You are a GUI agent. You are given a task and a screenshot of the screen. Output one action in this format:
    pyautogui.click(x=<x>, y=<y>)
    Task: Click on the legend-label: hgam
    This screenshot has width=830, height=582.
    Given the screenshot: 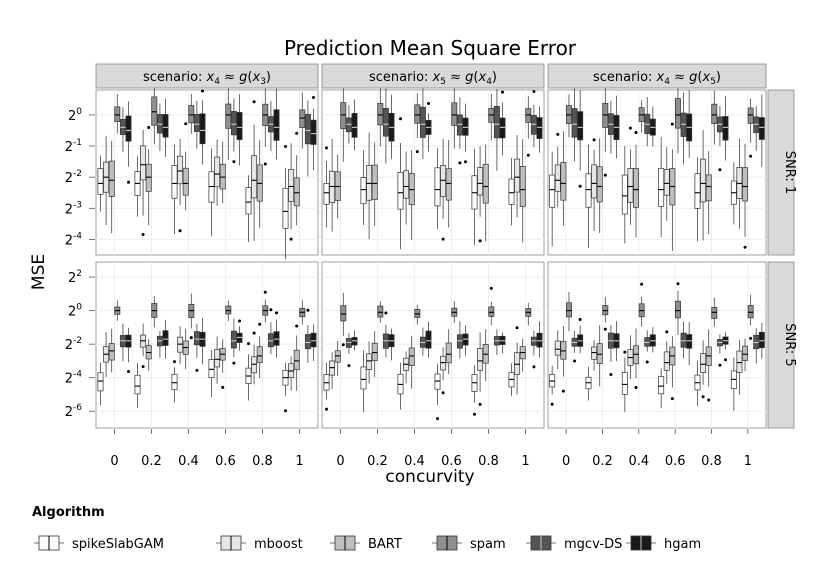 What is the action you would take?
    pyautogui.click(x=682, y=544)
    